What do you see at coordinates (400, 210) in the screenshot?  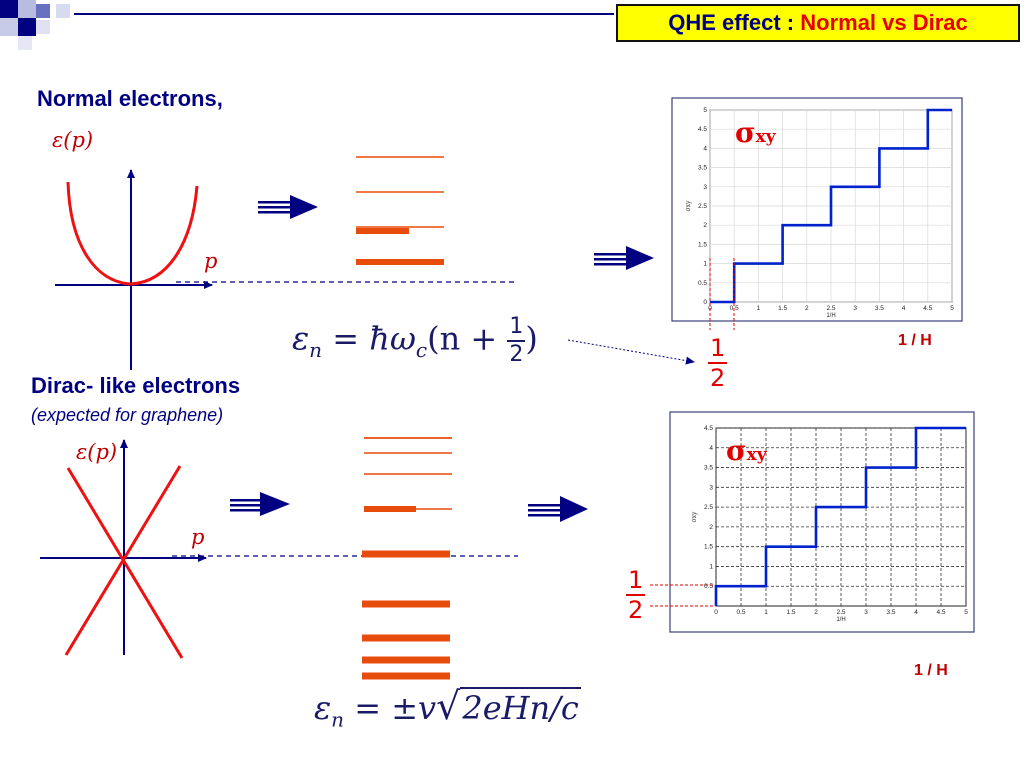 I see `normal-landau-levels` at bounding box center [400, 210].